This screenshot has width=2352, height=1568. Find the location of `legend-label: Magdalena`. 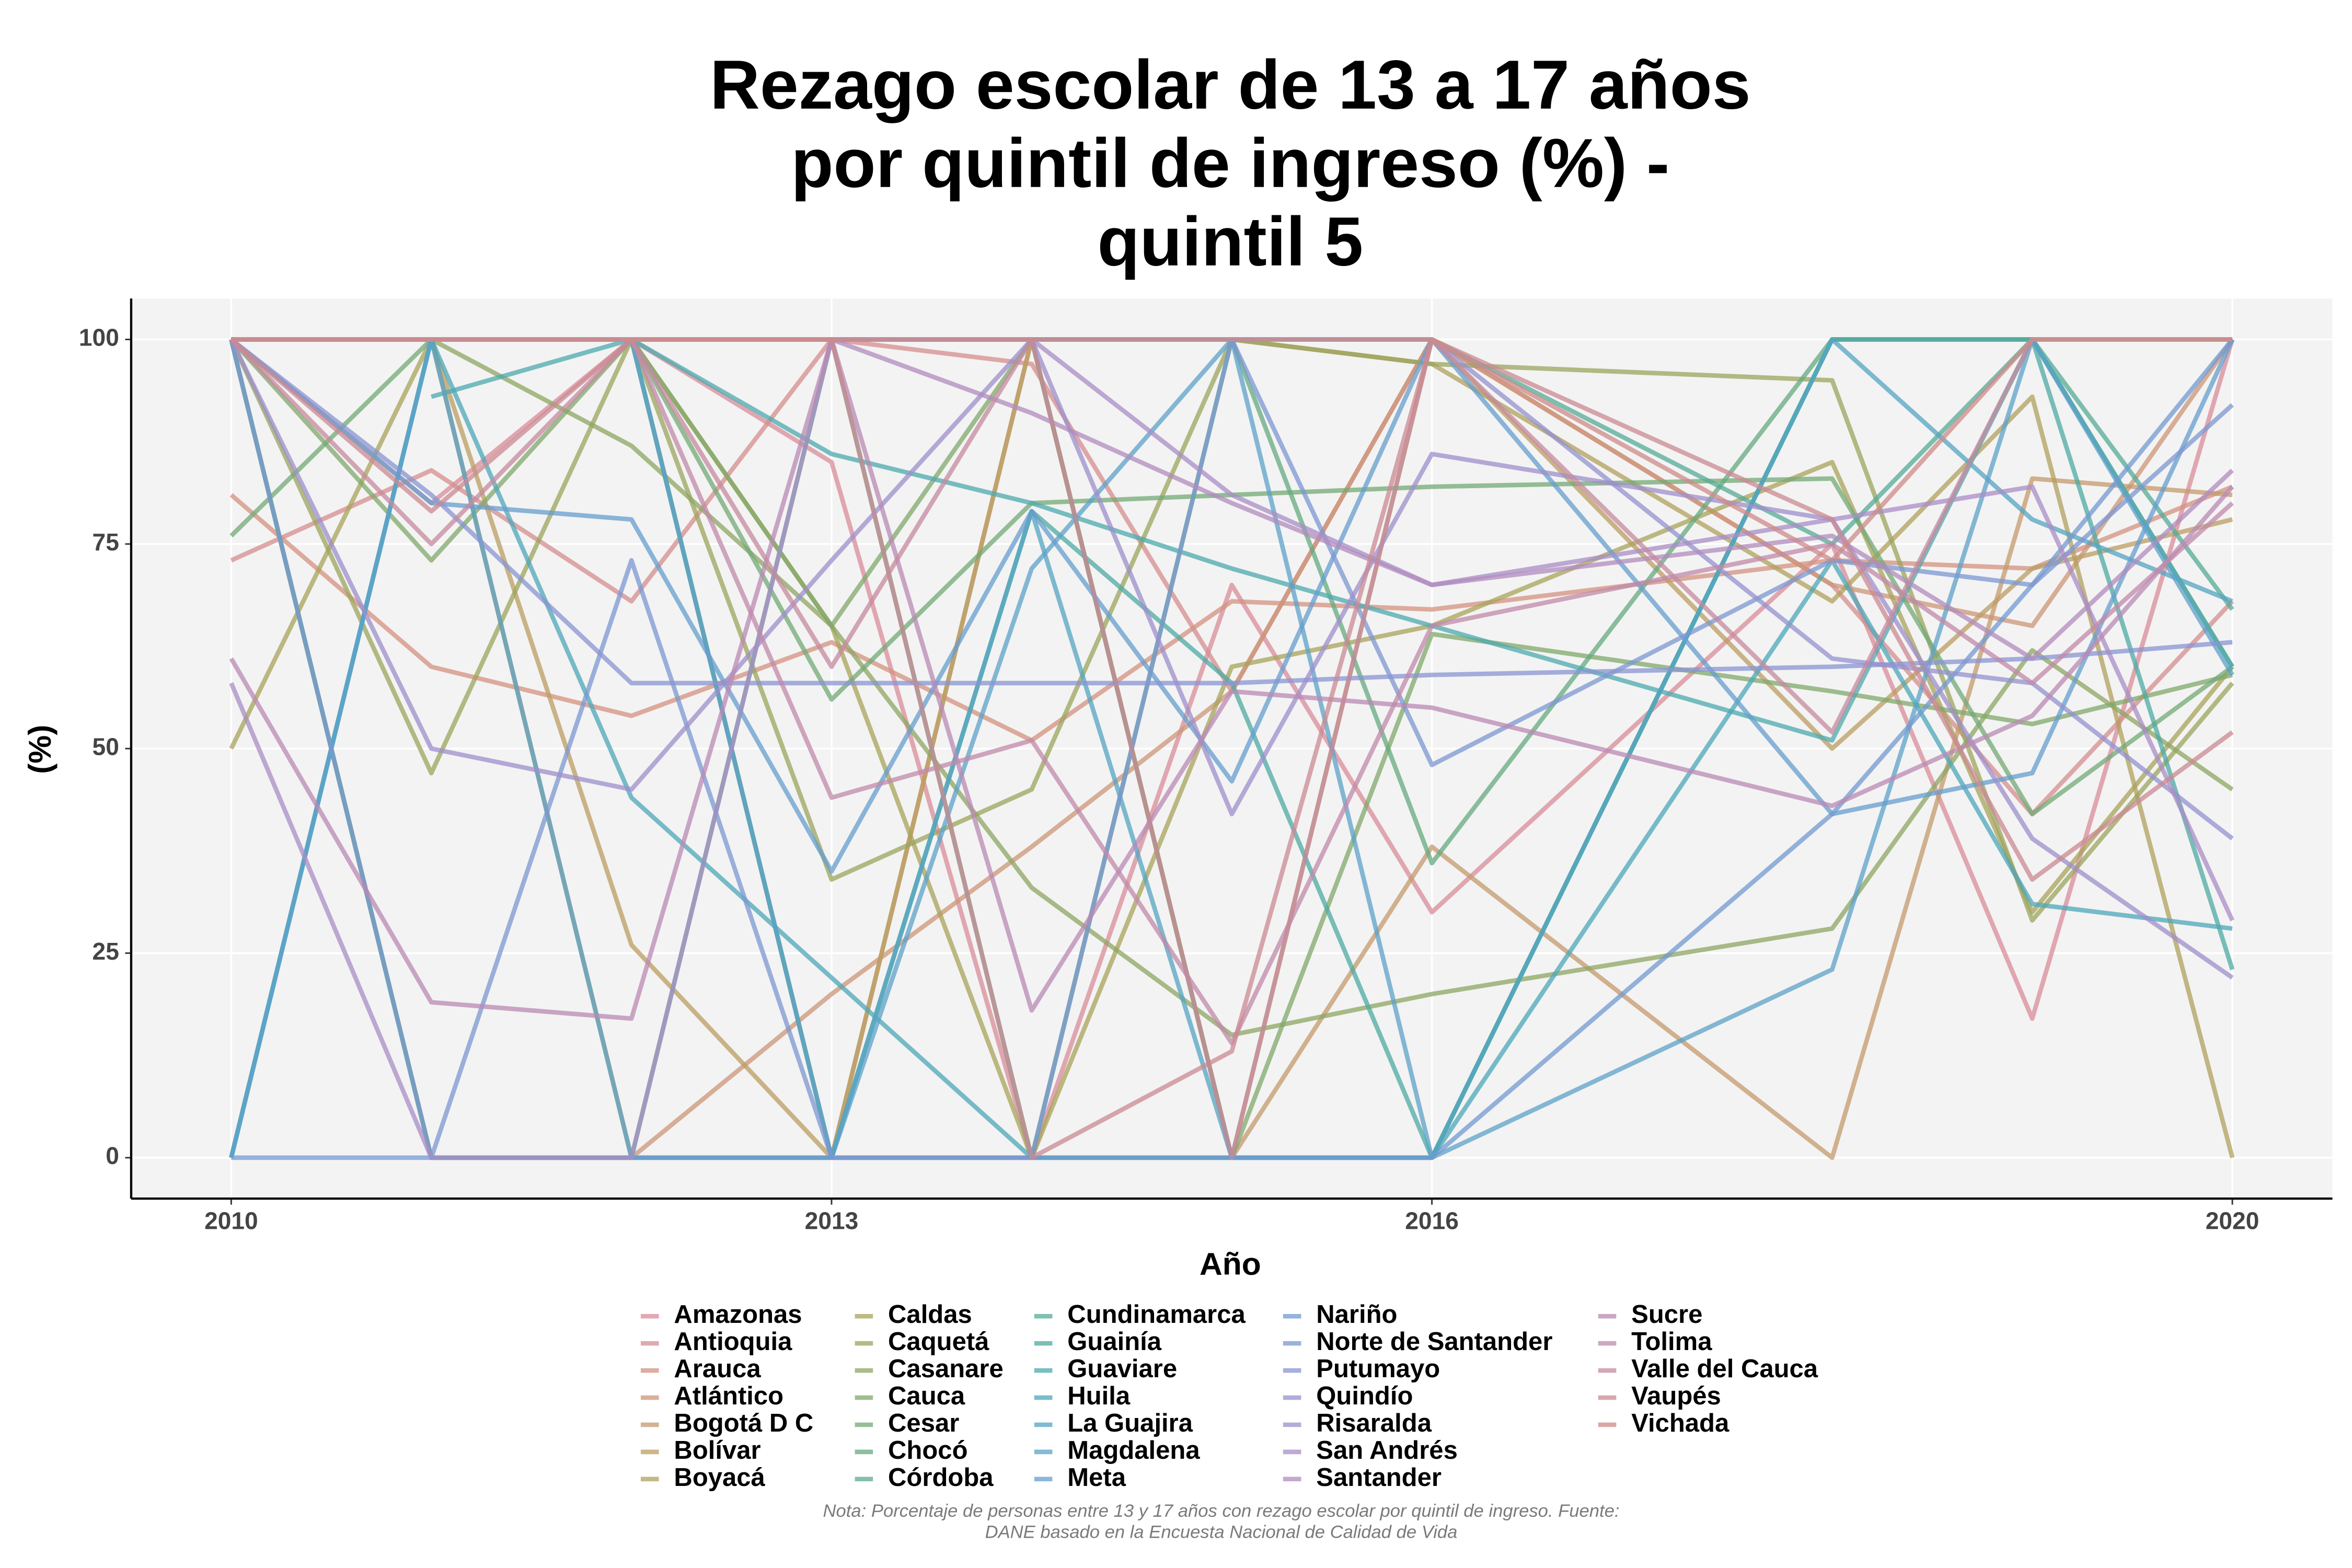

legend-label: Magdalena is located at coordinates (1133, 1450).